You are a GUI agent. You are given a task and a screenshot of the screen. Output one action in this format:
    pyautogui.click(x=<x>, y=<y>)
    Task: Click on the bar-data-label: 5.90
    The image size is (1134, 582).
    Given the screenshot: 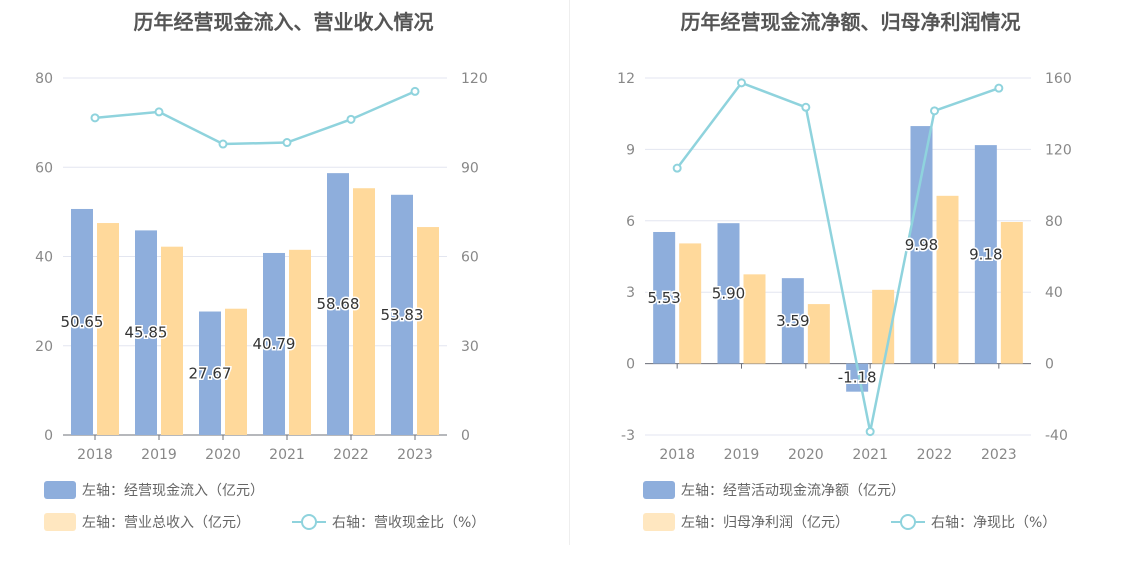 What is the action you would take?
    pyautogui.click(x=728, y=293)
    